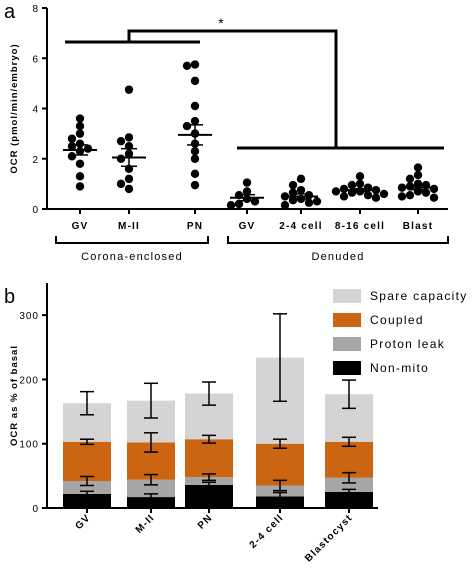 The image size is (474, 575). I want to click on y-axis-label: OCR (pmol/min/embryo), so click(14, 108).